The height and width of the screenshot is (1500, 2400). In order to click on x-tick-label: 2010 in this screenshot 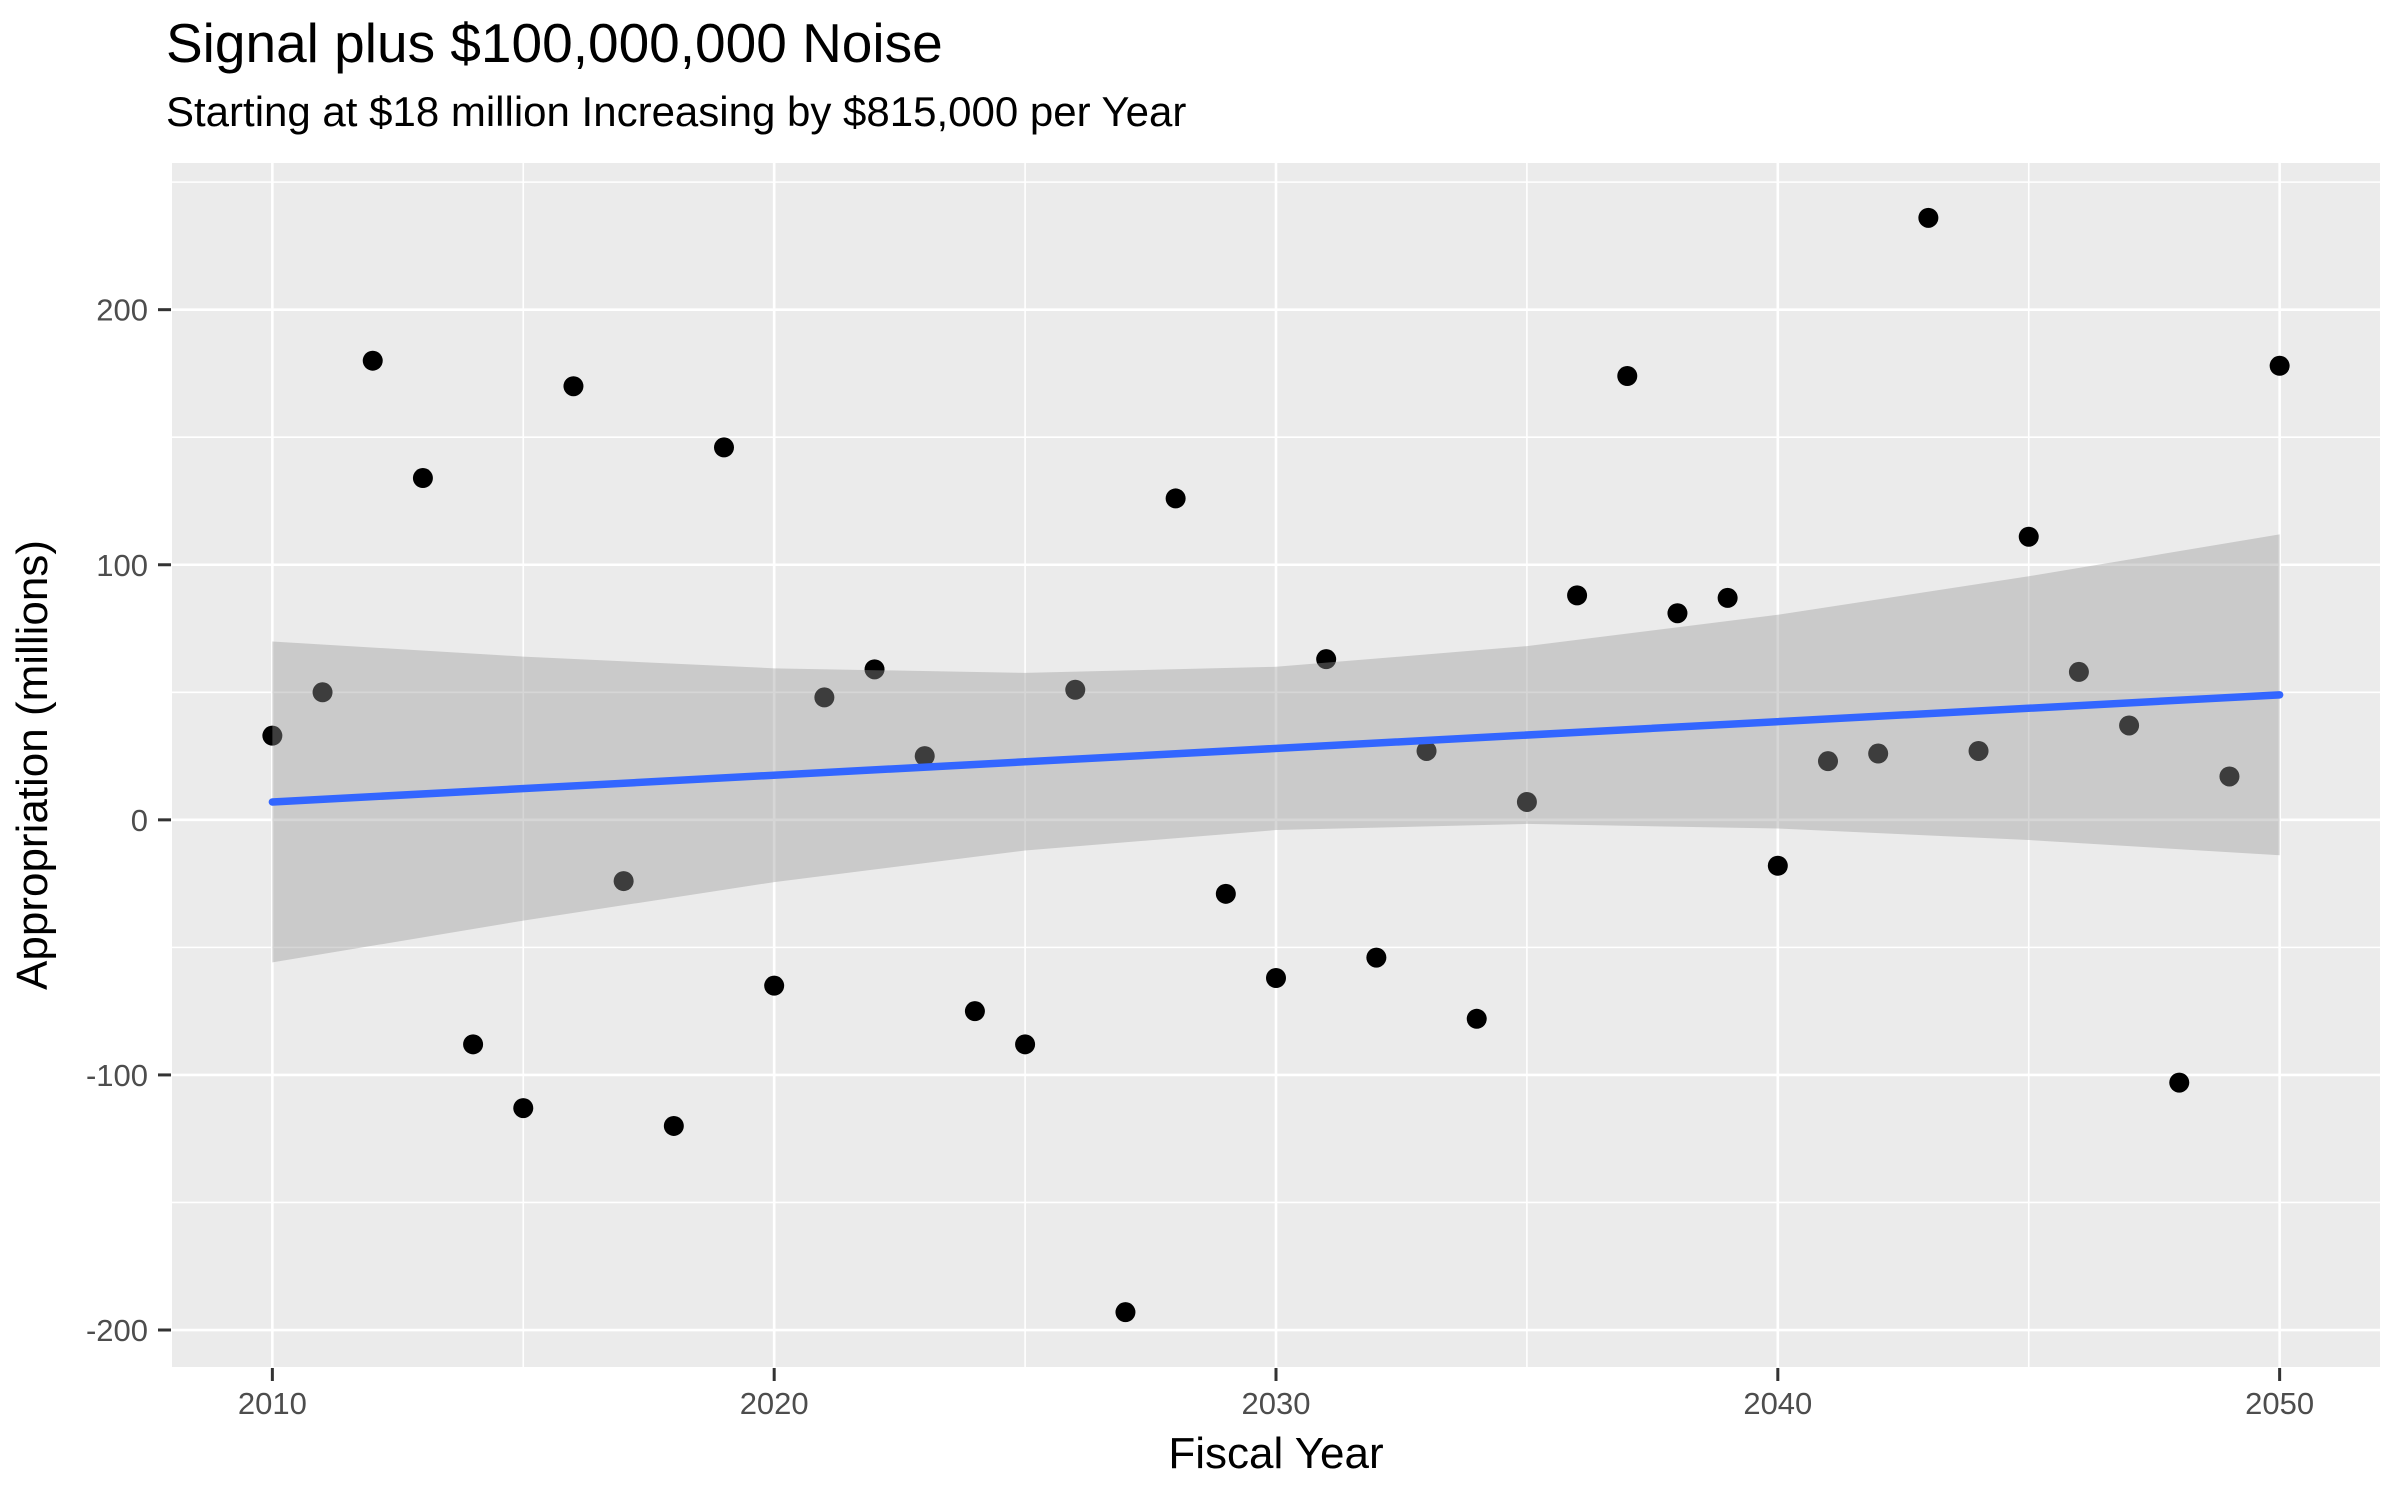, I will do `click(272, 1403)`.